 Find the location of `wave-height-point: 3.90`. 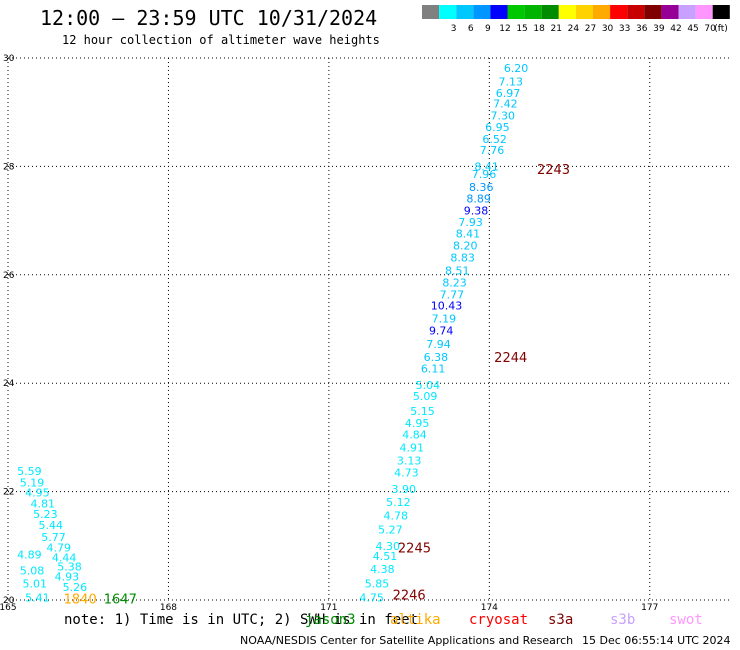

wave-height-point: 3.90 is located at coordinates (404, 489).